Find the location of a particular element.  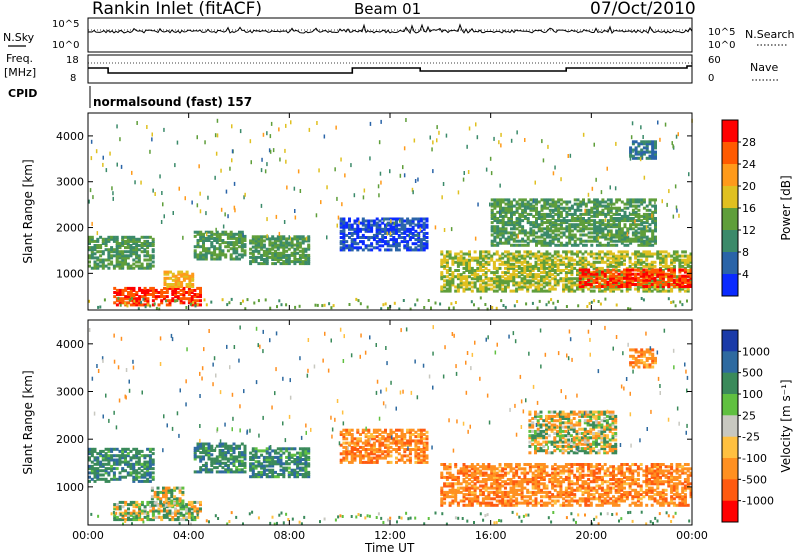

freq-tick-18: 18 is located at coordinates (72, 60).